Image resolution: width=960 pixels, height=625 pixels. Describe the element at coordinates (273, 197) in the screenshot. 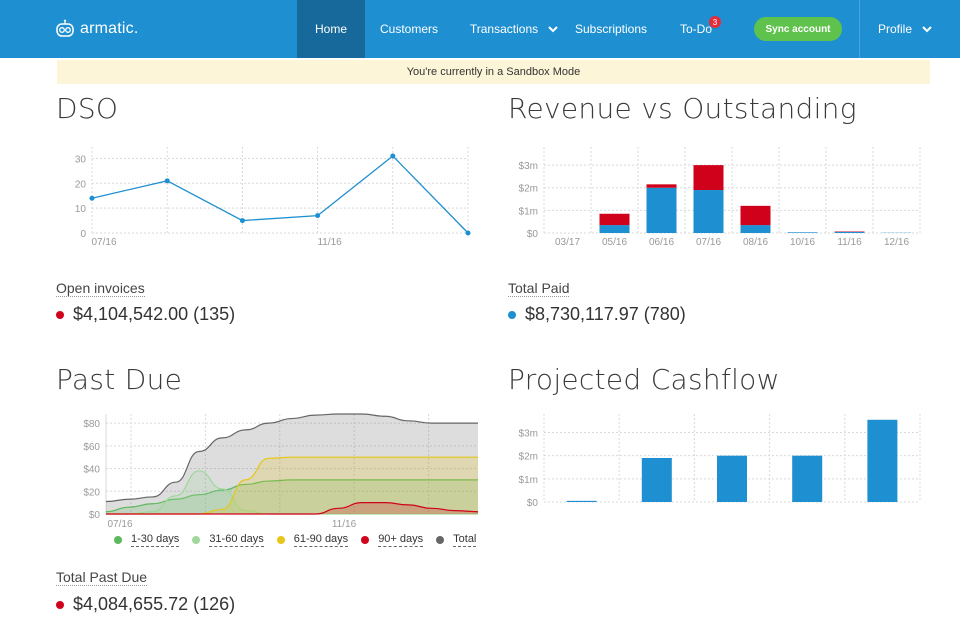

I see `dso-line-chart: 0 10 20 30 07/16 11/16` at that location.